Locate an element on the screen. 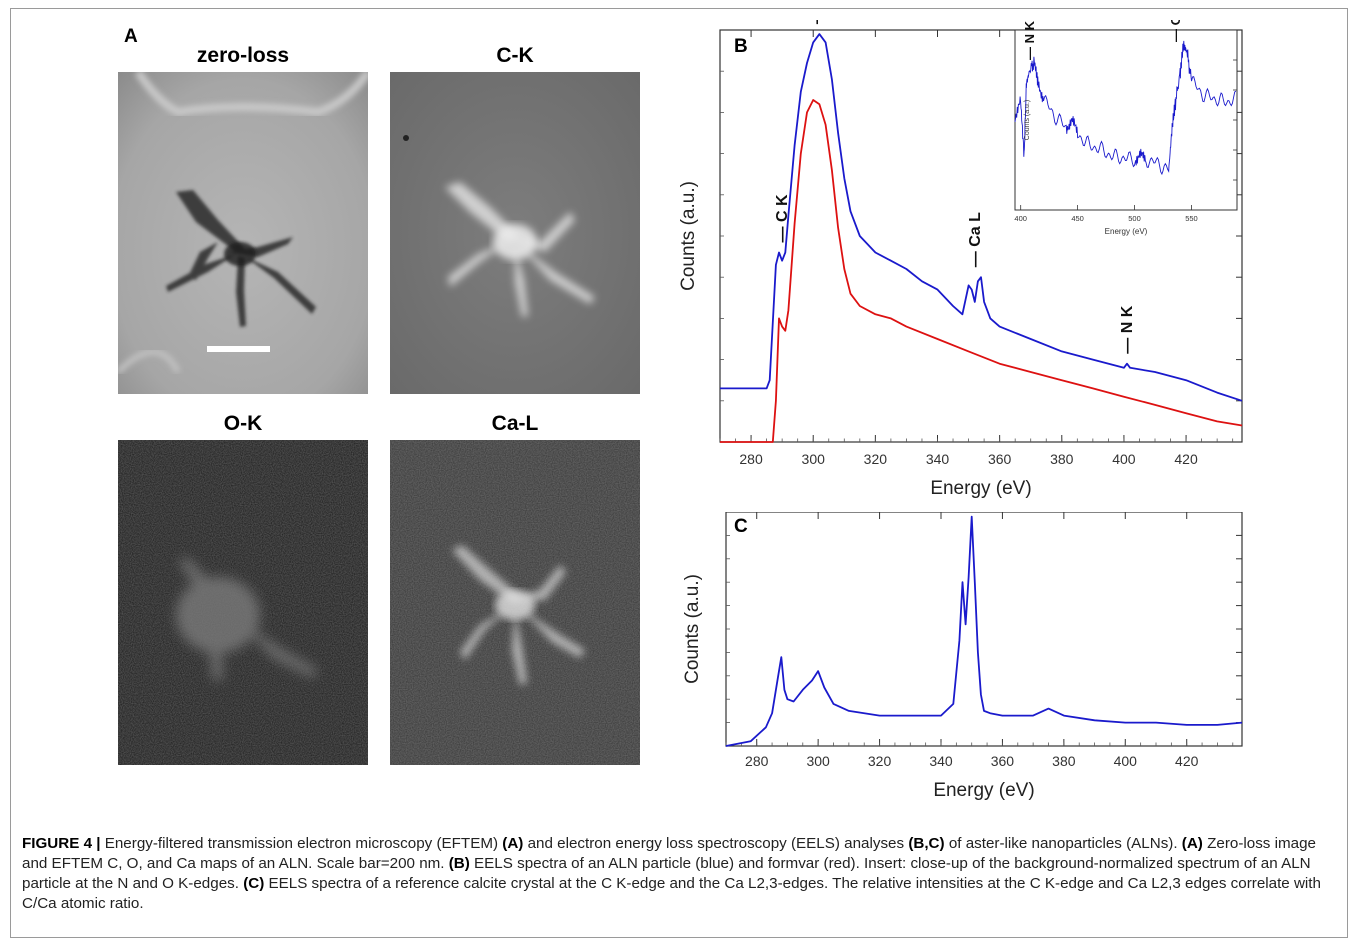 The width and height of the screenshot is (1360, 943). c-k-map-image is located at coordinates (515, 233).